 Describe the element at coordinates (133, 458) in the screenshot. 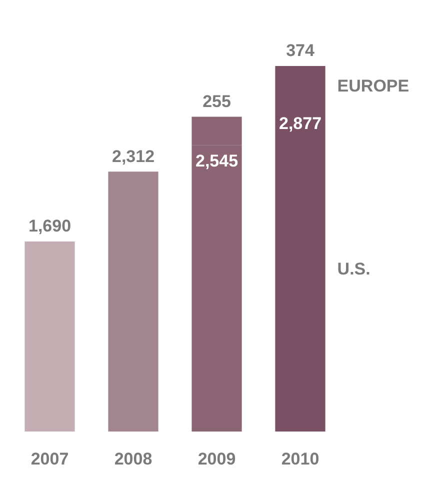

I see `x-tick-label: 2008` at that location.